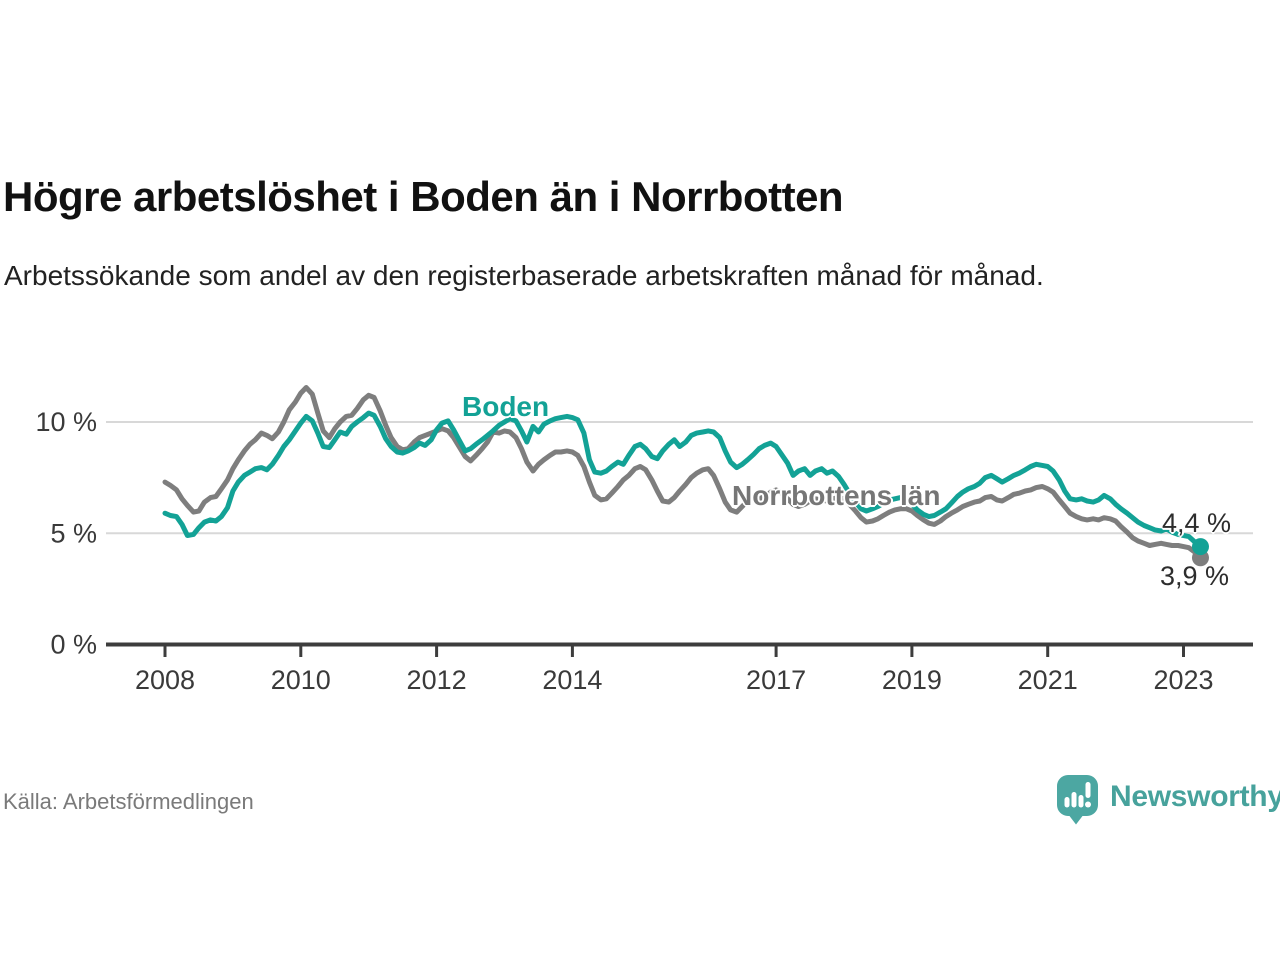 The height and width of the screenshot is (960, 1280). Describe the element at coordinates (66, 422) in the screenshot. I see `y-axis-tick-label: 10 %` at that location.